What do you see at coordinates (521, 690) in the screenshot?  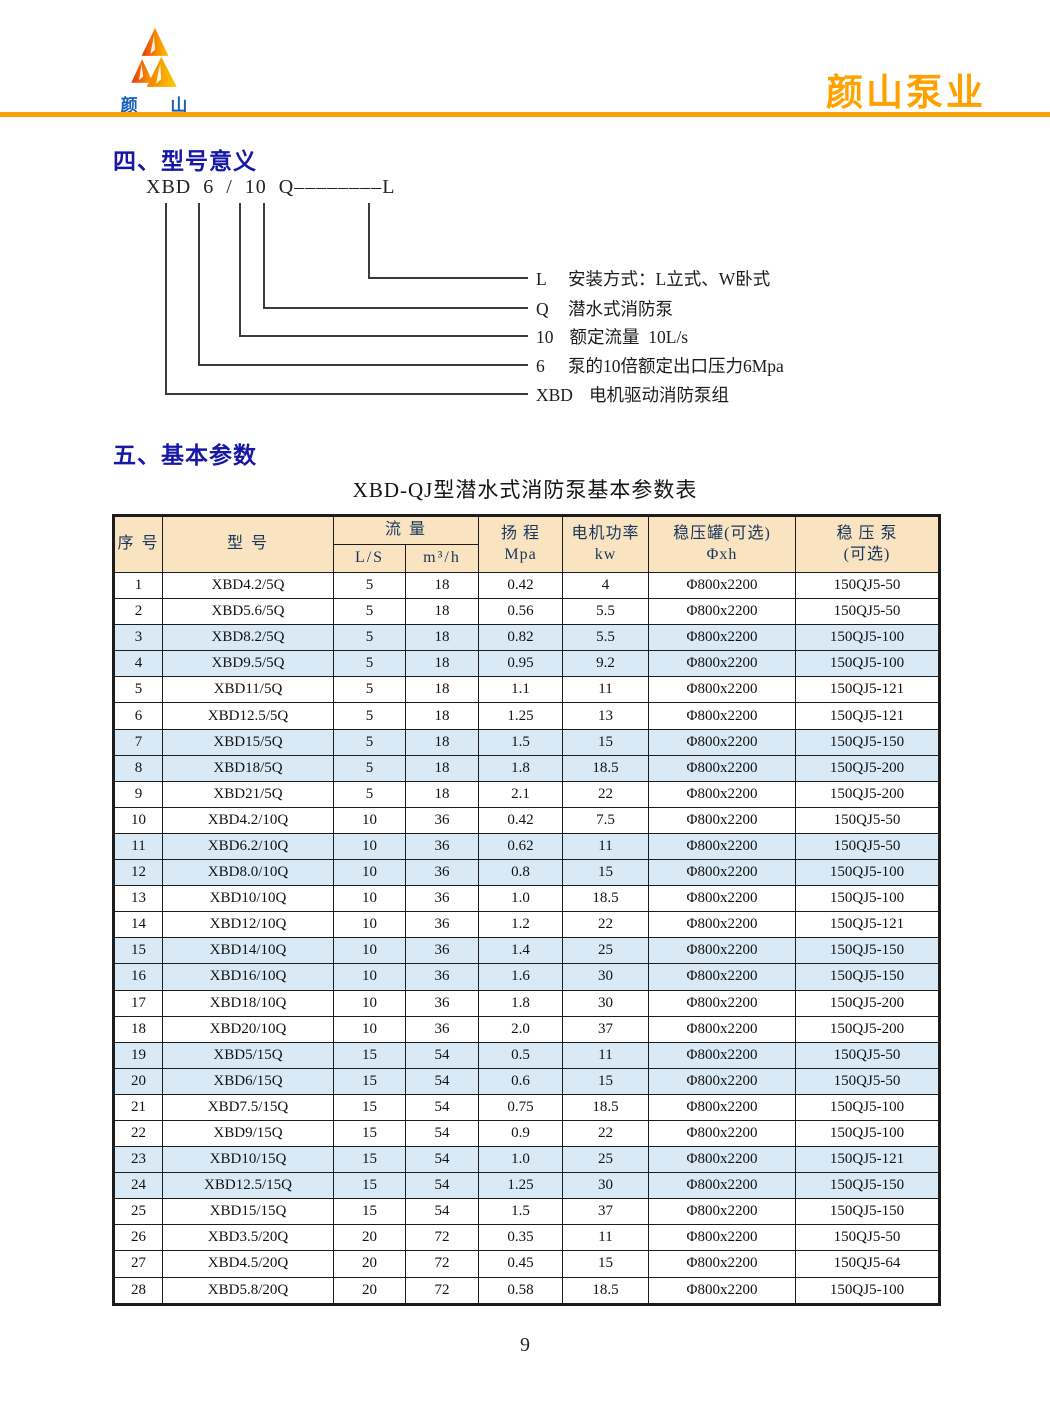 I see `table-cell-mpa: 1.1` at bounding box center [521, 690].